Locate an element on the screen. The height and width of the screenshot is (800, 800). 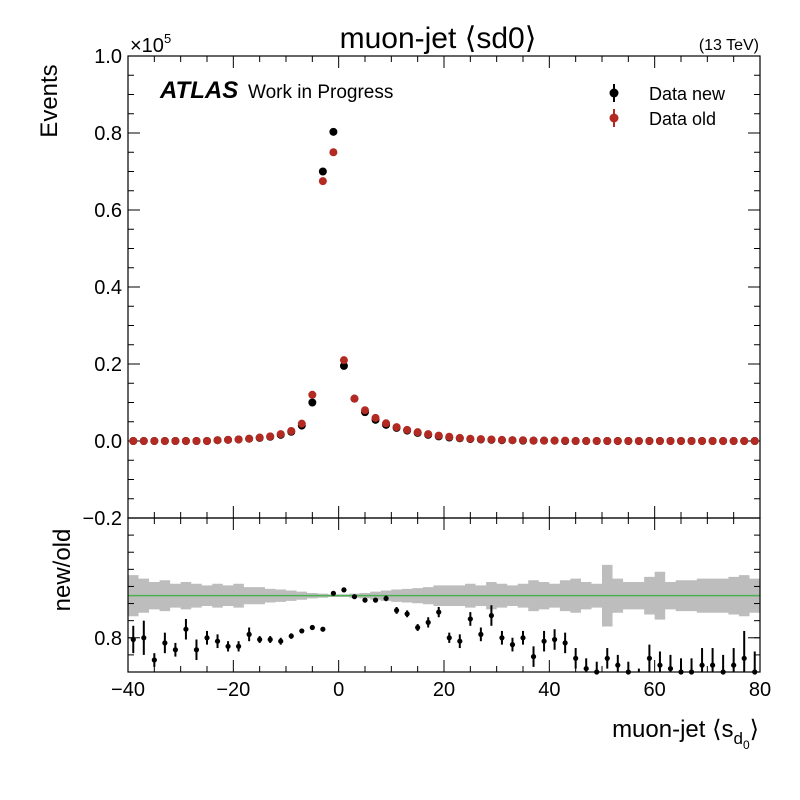
y-tick-label: −0.2 is located at coordinates (102, 519).